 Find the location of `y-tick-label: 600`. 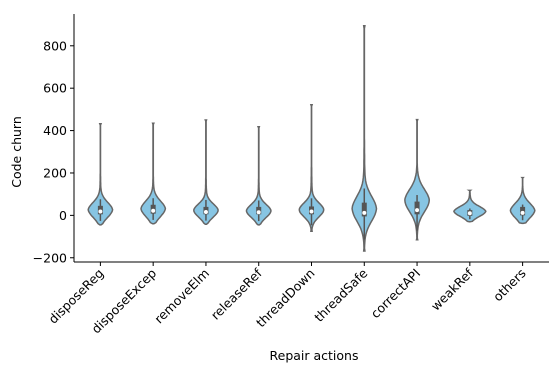

y-tick-label: 600 is located at coordinates (55, 88).